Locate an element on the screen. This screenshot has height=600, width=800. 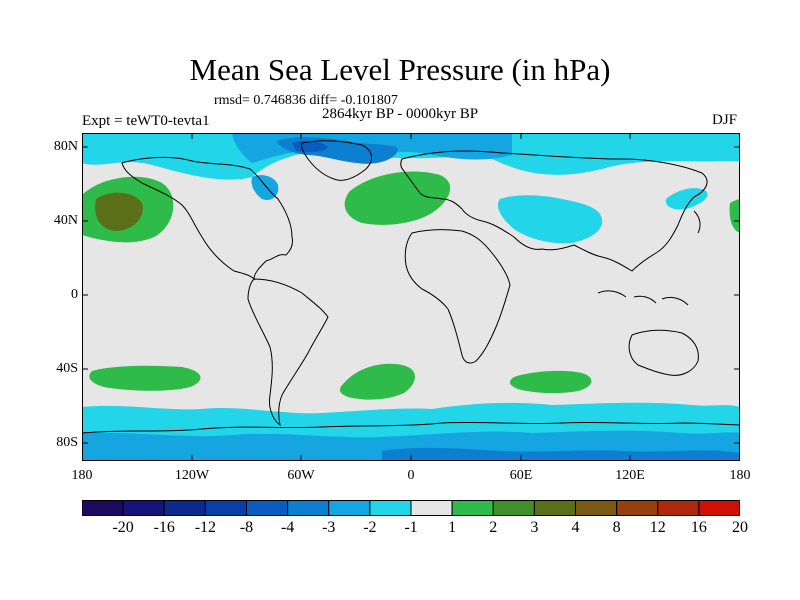
colorbar-label: 8 is located at coordinates (616, 527).